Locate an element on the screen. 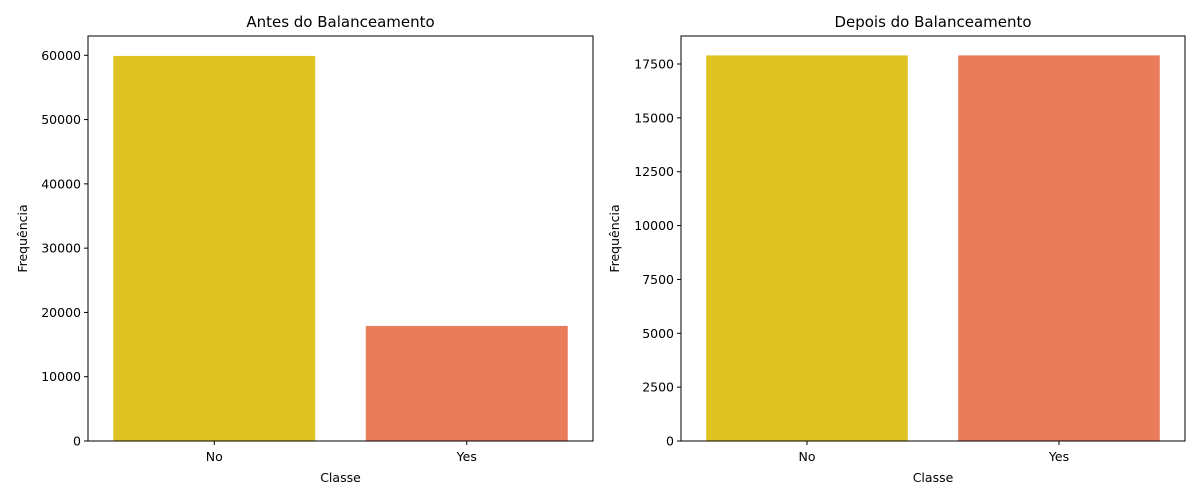  y-tick-label: 7500 is located at coordinates (658, 279).